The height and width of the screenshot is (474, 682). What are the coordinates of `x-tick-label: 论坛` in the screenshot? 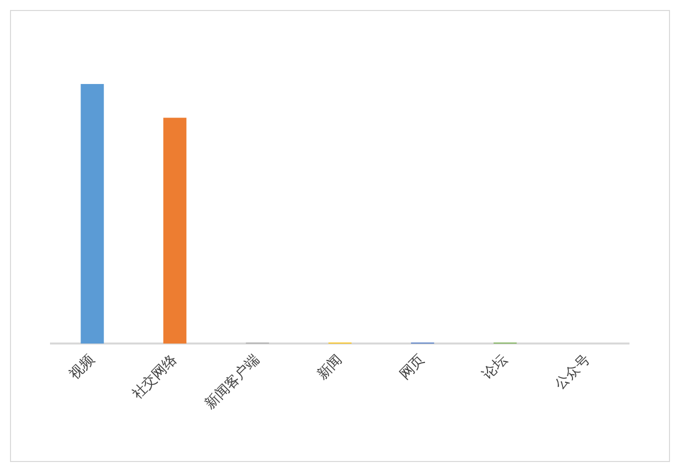 It's located at (495, 367).